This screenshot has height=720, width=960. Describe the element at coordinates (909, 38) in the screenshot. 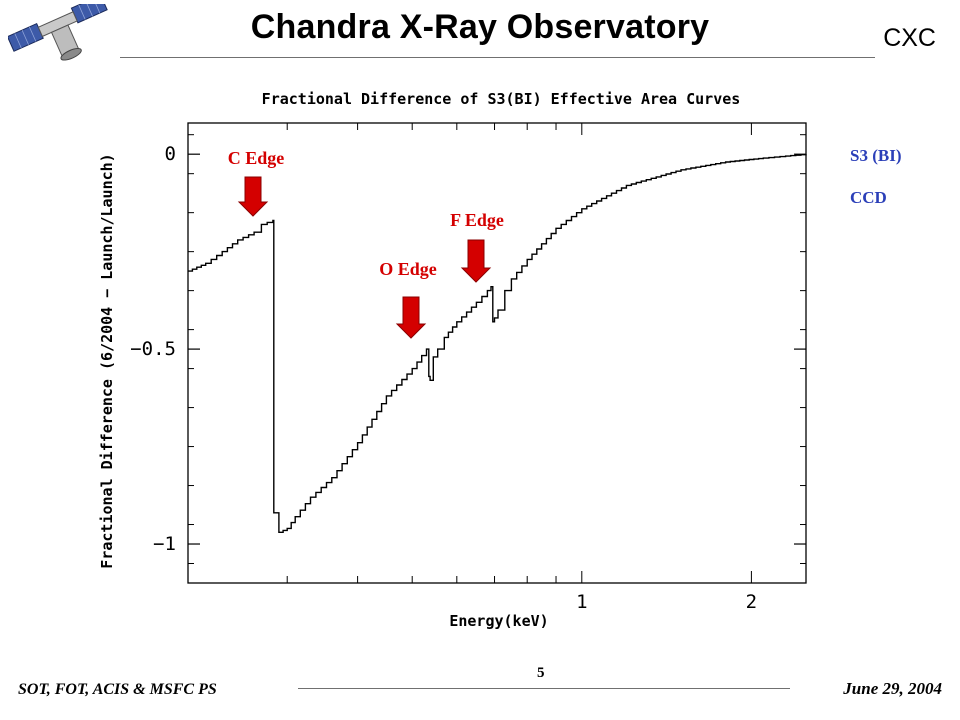

I see `org-label: CXC` at that location.